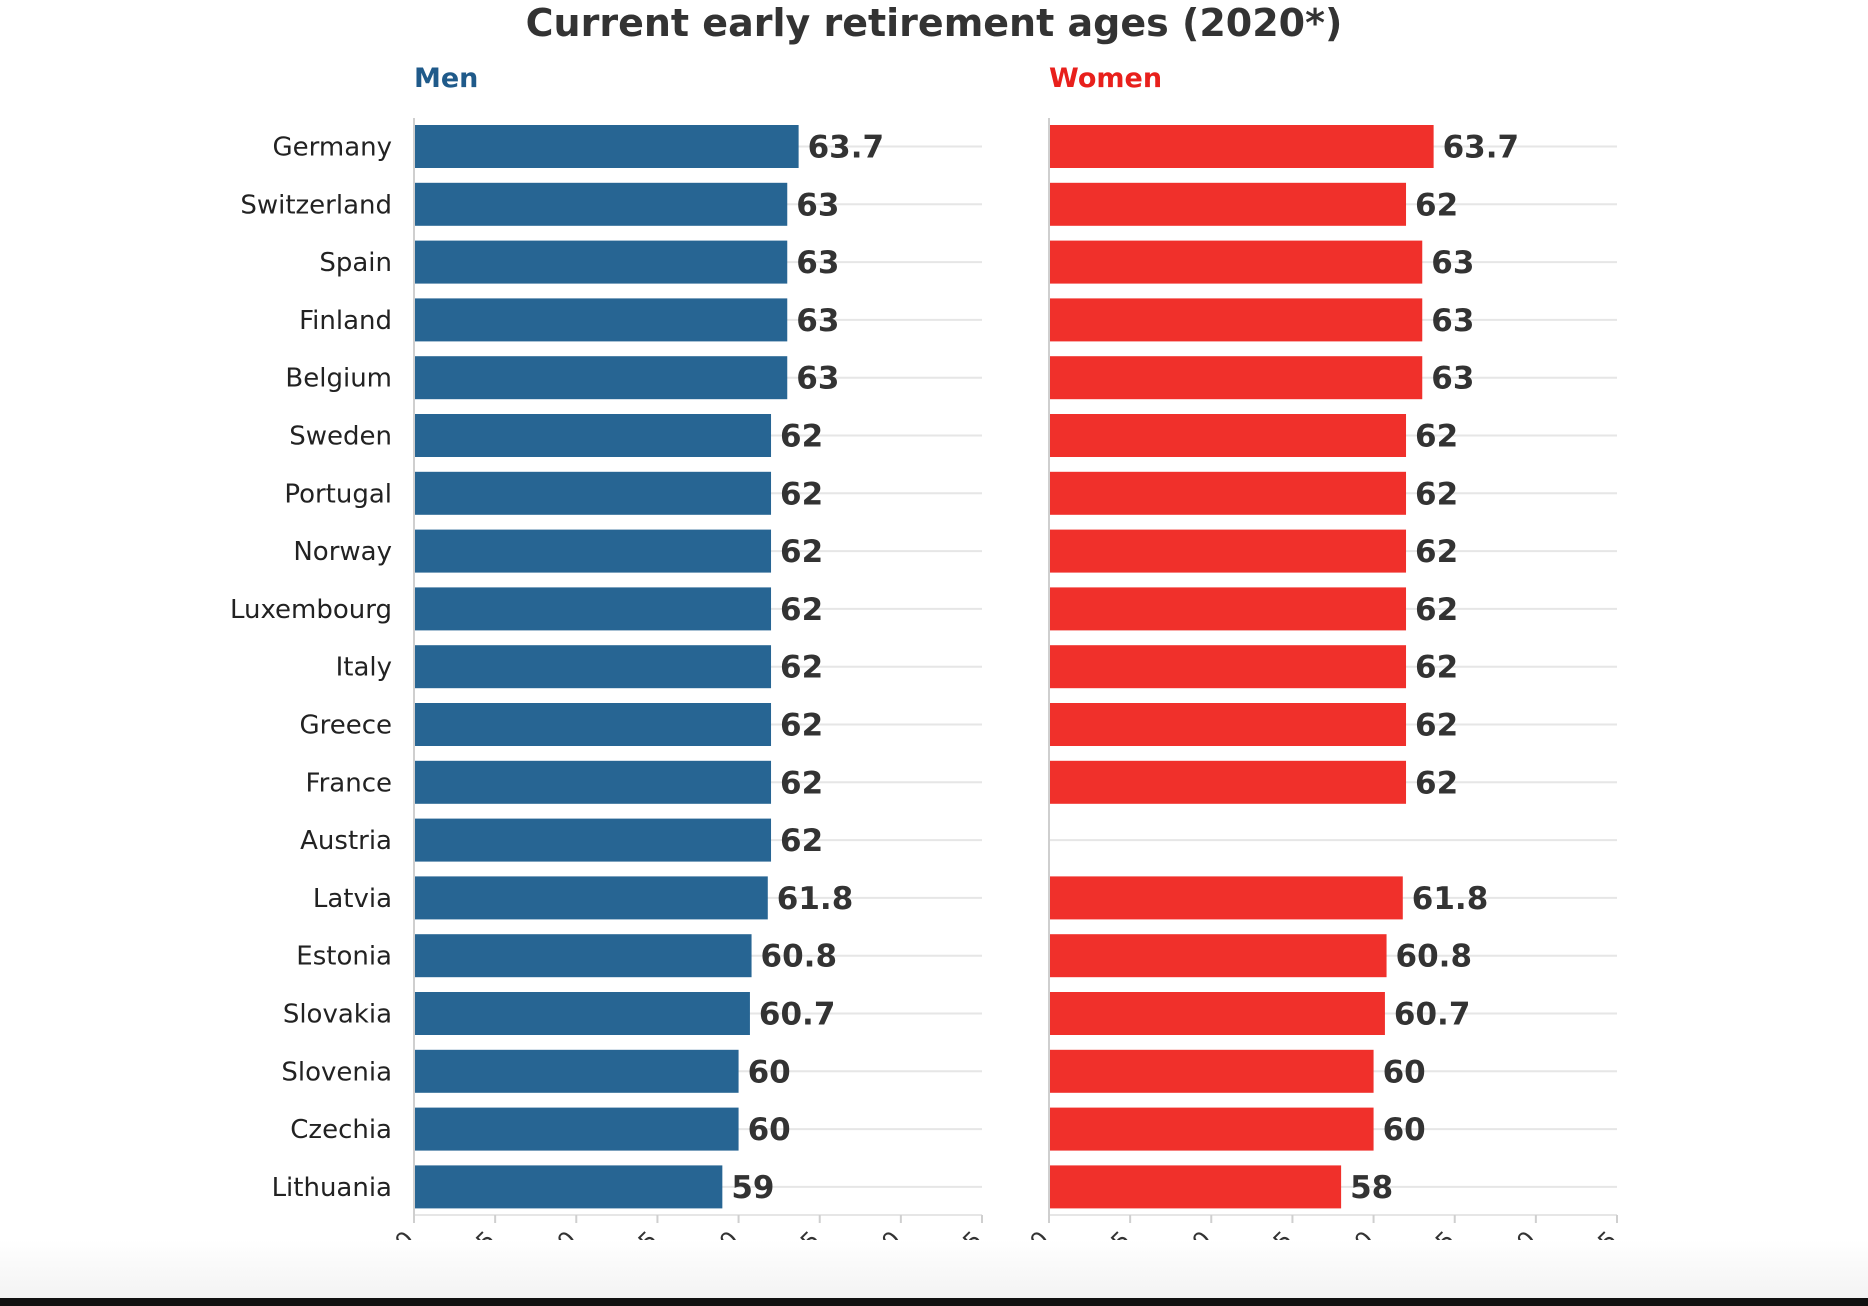  What do you see at coordinates (593, 724) in the screenshot?
I see `bar-men-greece` at bounding box center [593, 724].